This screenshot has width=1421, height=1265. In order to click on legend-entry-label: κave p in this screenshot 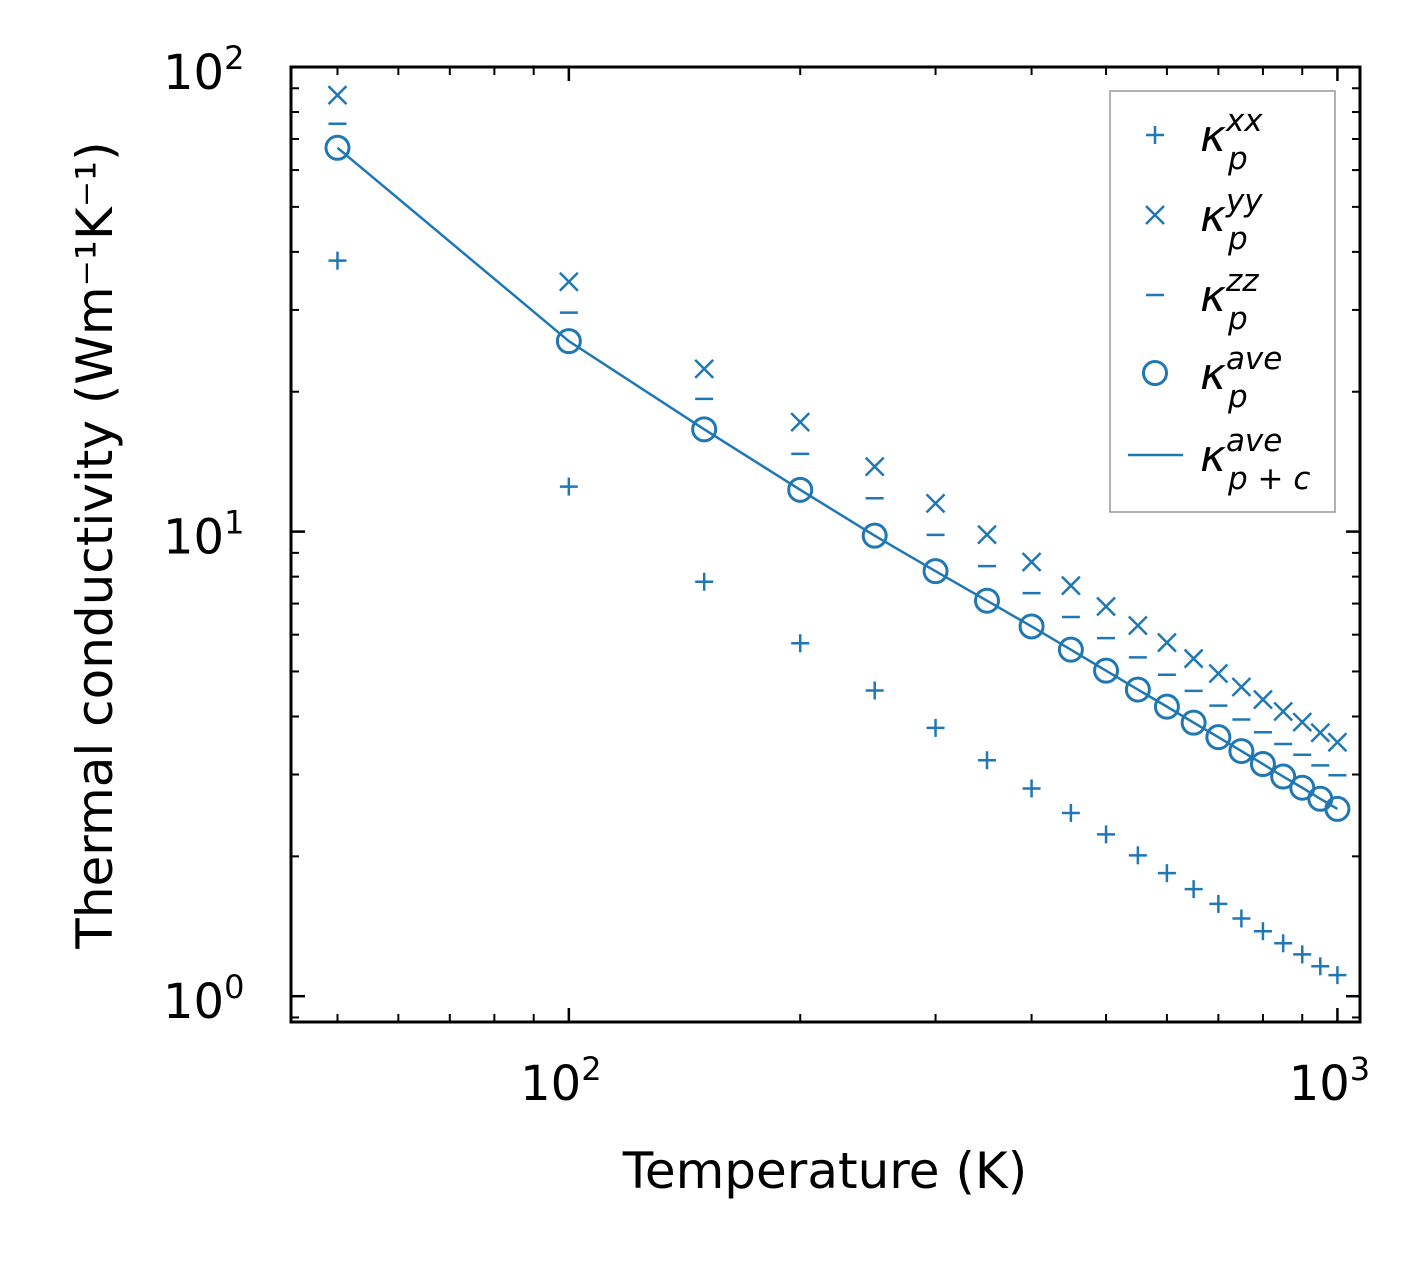, I will do `click(1241, 378)`.